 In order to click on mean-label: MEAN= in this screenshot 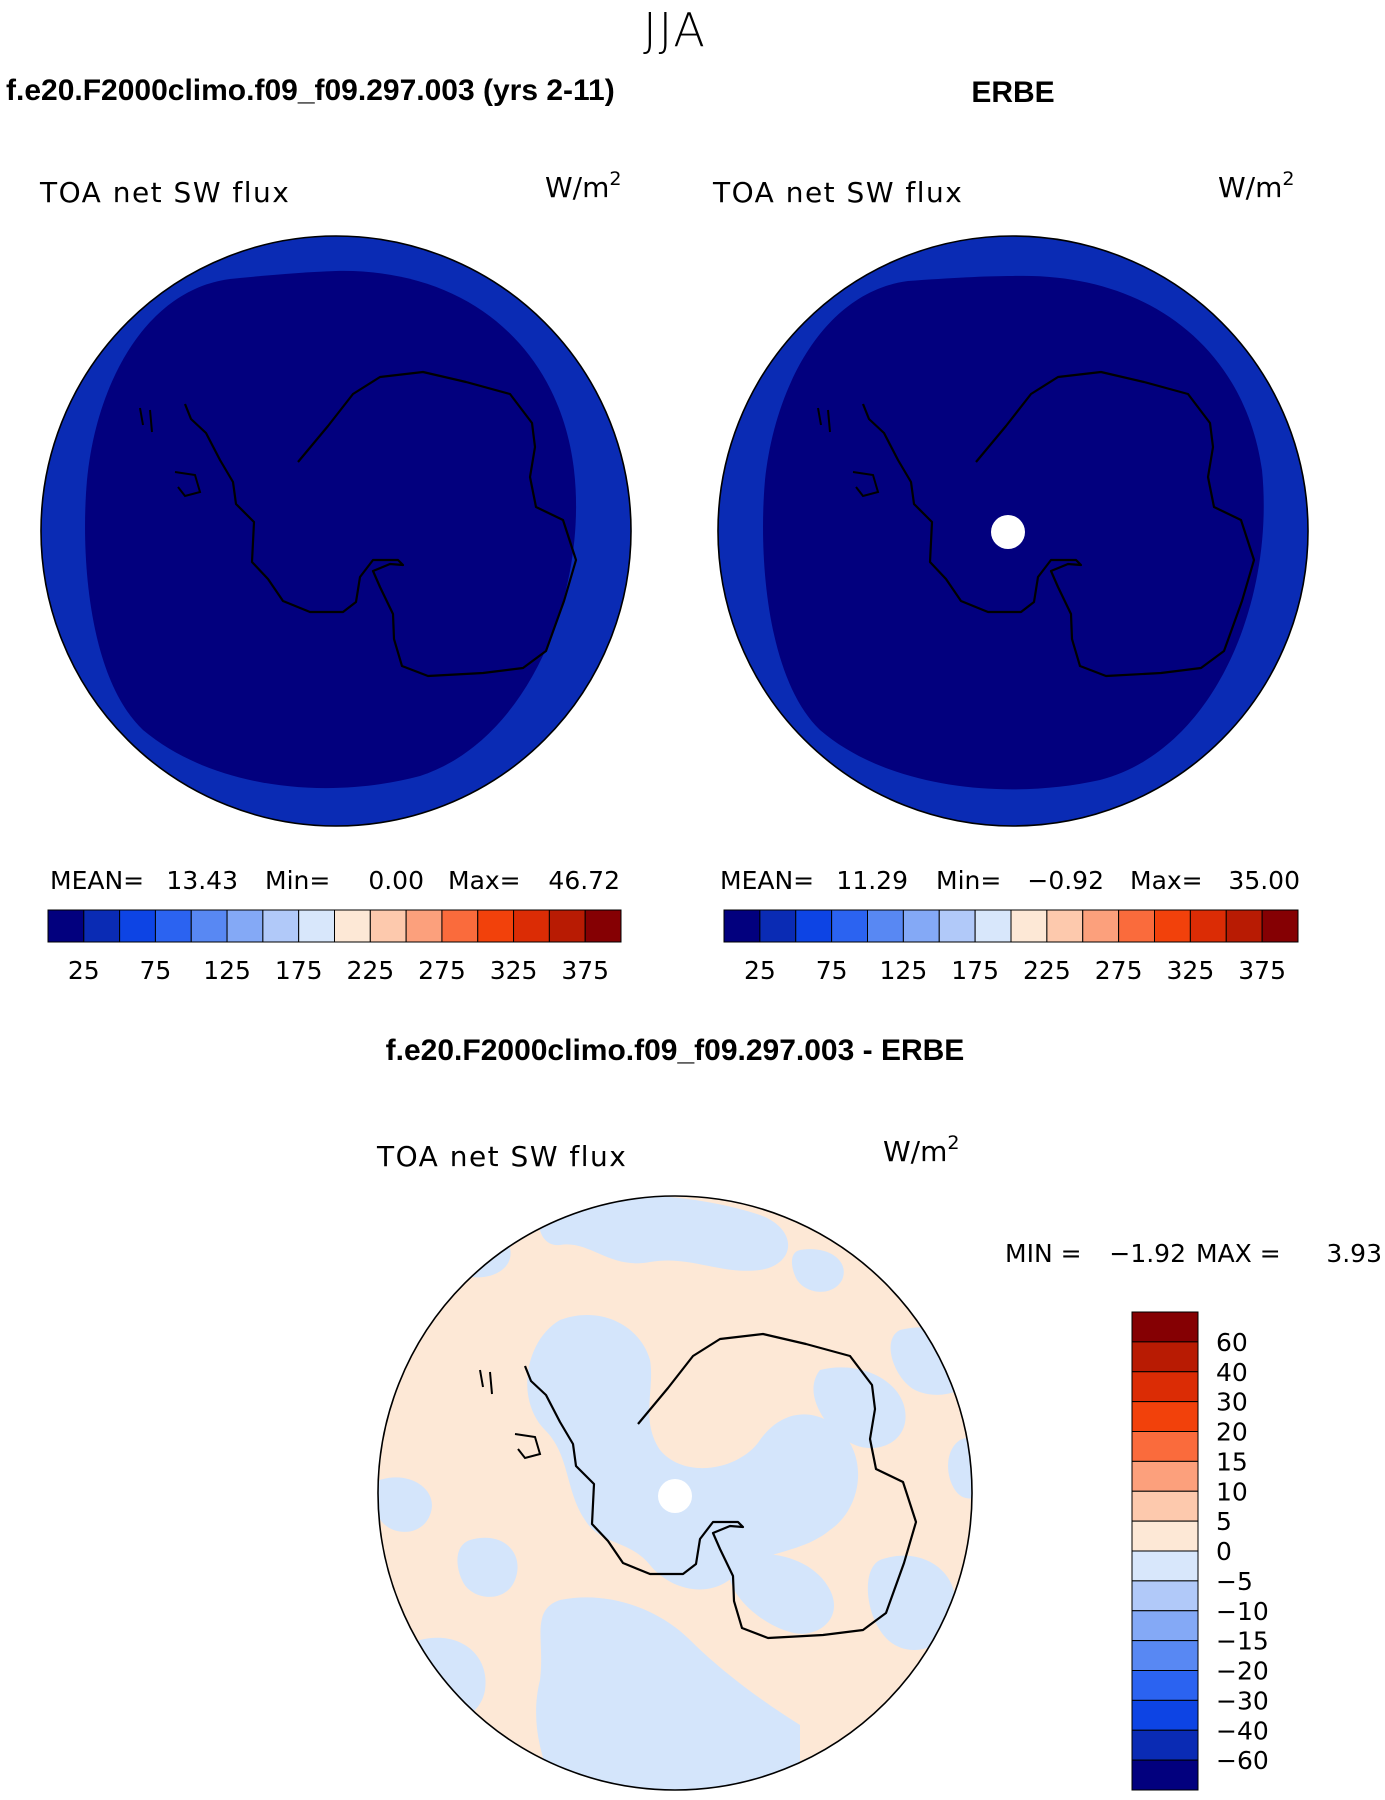, I will do `click(767, 880)`.